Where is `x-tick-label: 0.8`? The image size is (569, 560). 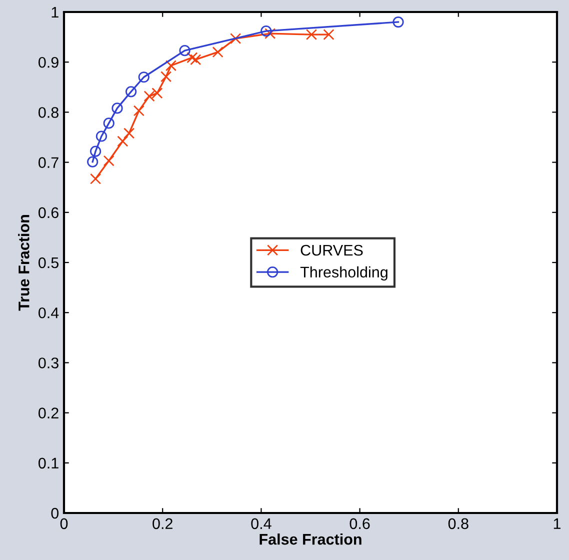 x-tick-label: 0.8 is located at coordinates (458, 524).